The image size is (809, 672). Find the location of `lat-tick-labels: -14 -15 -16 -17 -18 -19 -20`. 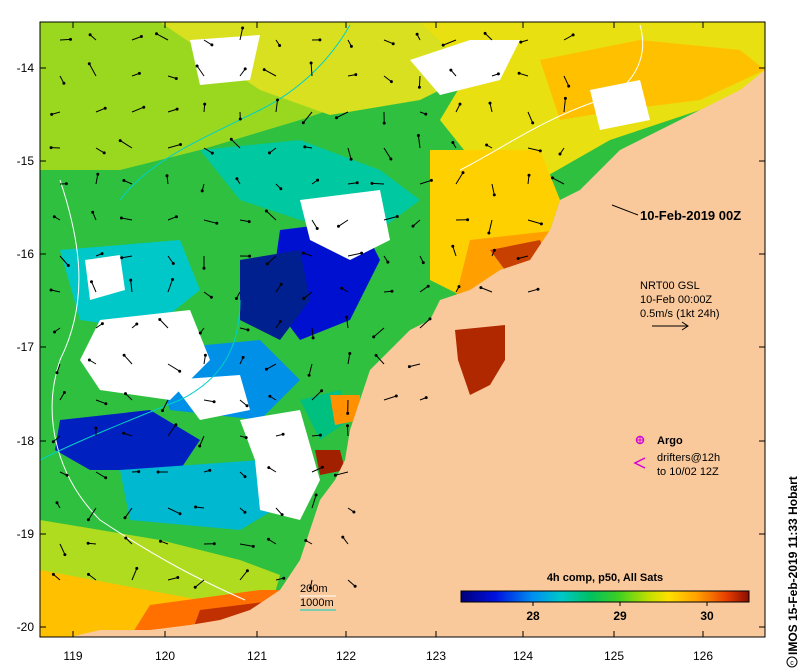

lat-tick-labels: -14 -15 -16 -17 -18 -19 -20 is located at coordinates (26, 347).